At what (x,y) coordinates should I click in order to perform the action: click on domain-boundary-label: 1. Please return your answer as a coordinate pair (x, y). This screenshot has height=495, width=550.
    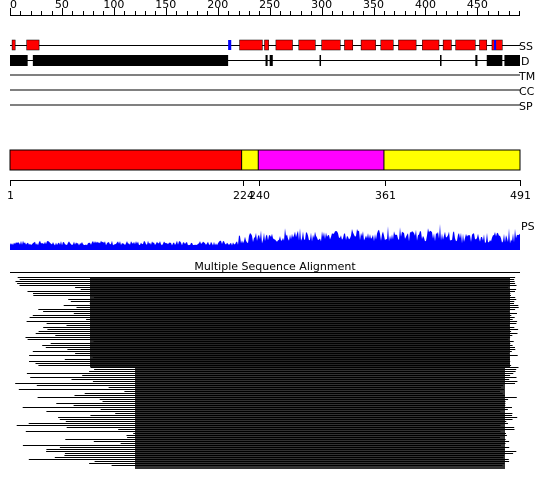
    Looking at the image, I should click on (10, 195).